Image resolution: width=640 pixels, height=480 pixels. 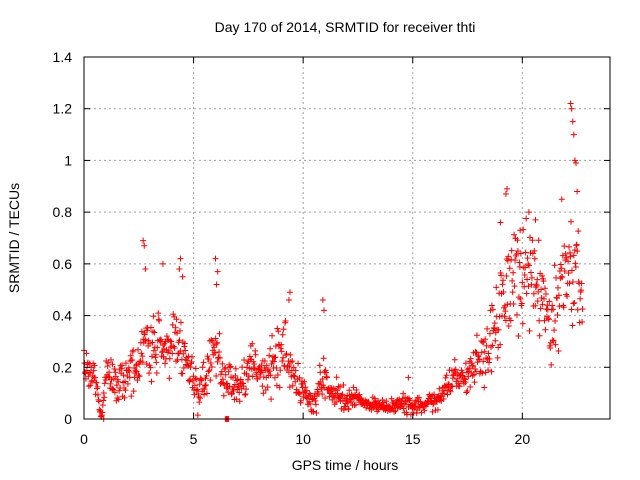 I want to click on x-tick-label: 20, so click(x=523, y=439).